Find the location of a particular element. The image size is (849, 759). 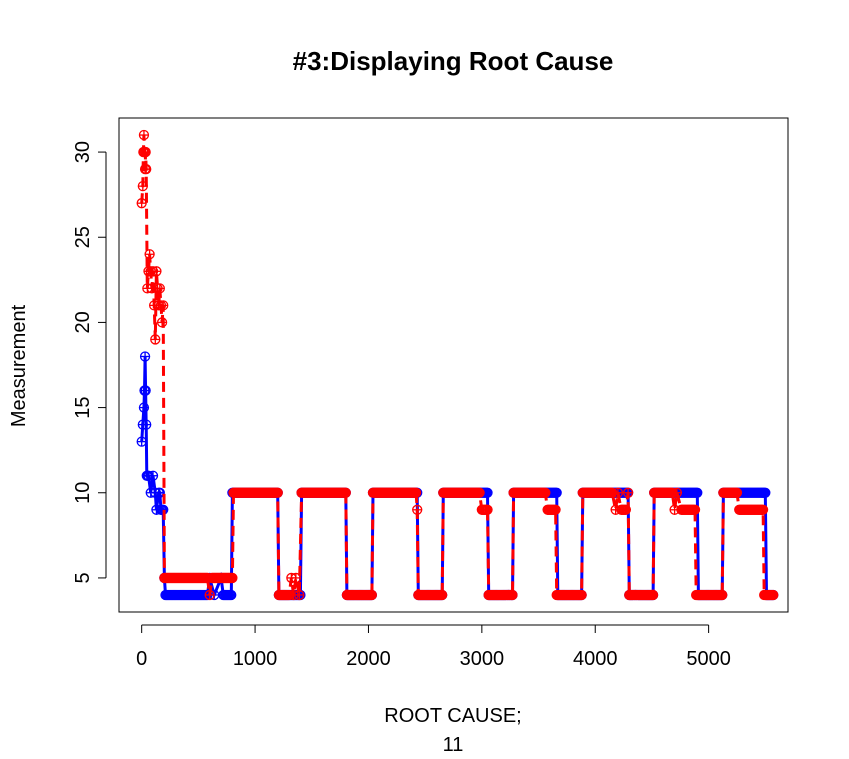

x-tick-label: 0 is located at coordinates (141, 659).